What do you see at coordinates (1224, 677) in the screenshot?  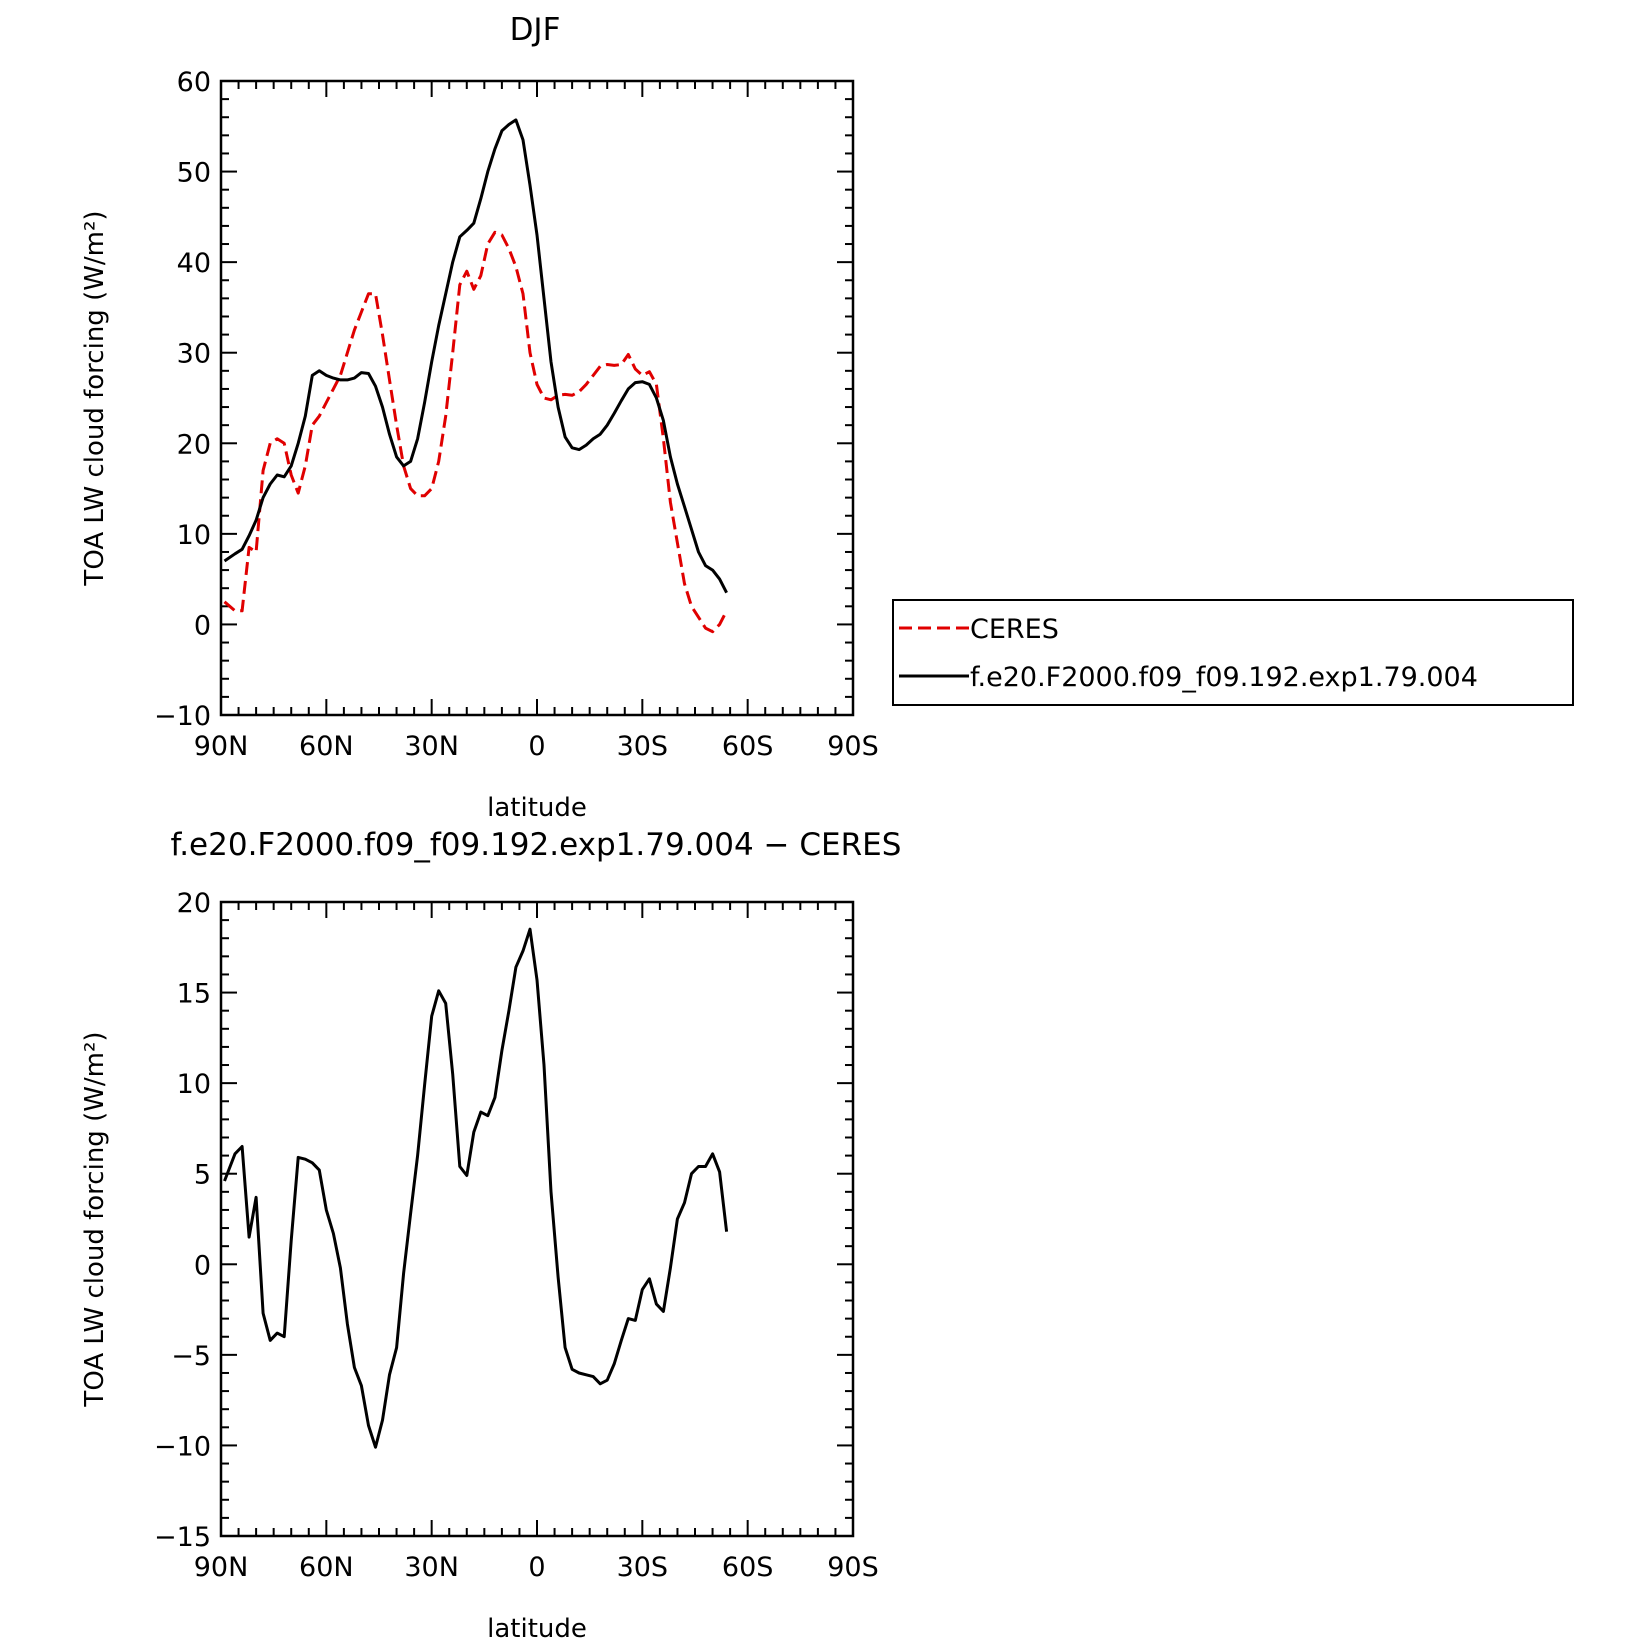 I see `legend-label-model: f.e20.F2000.f09_f09.192.exp1.79.004` at bounding box center [1224, 677].